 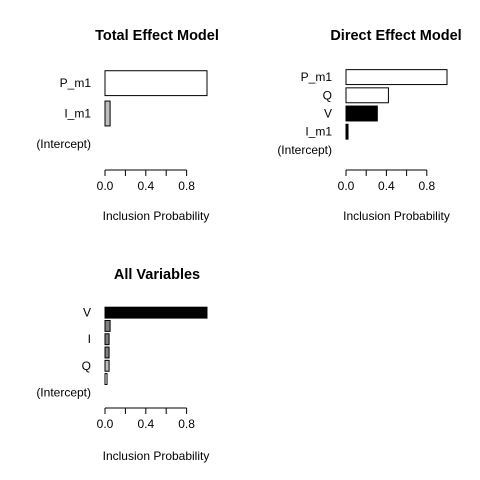 I want to click on category-label: I, so click(x=89, y=339).